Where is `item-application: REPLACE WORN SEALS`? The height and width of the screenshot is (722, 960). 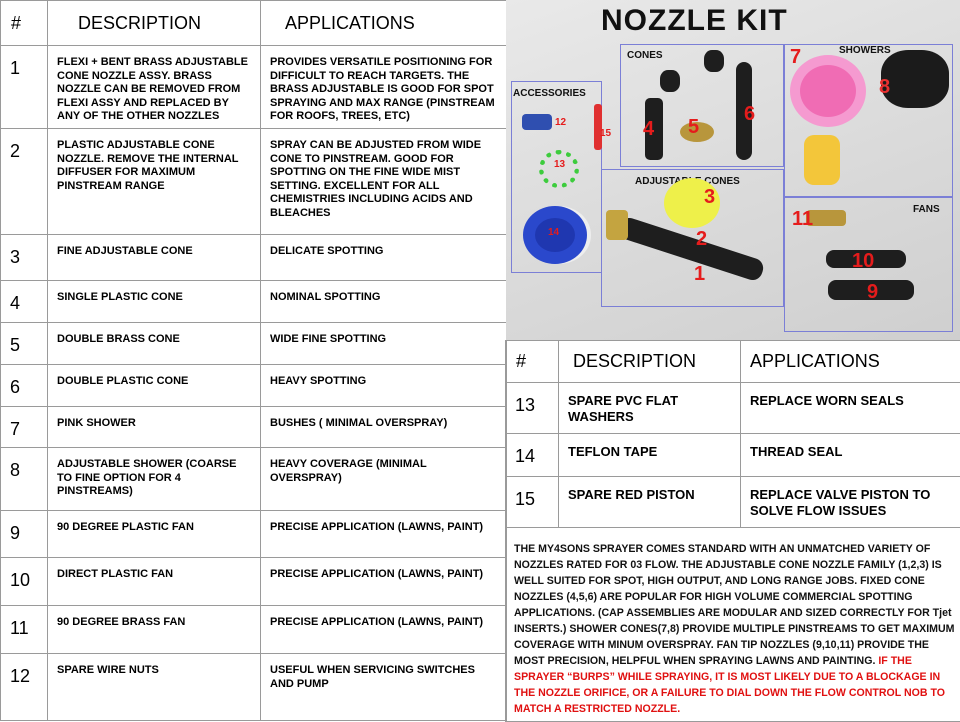
item-application: REPLACE WORN SEALS is located at coordinates (850, 408).